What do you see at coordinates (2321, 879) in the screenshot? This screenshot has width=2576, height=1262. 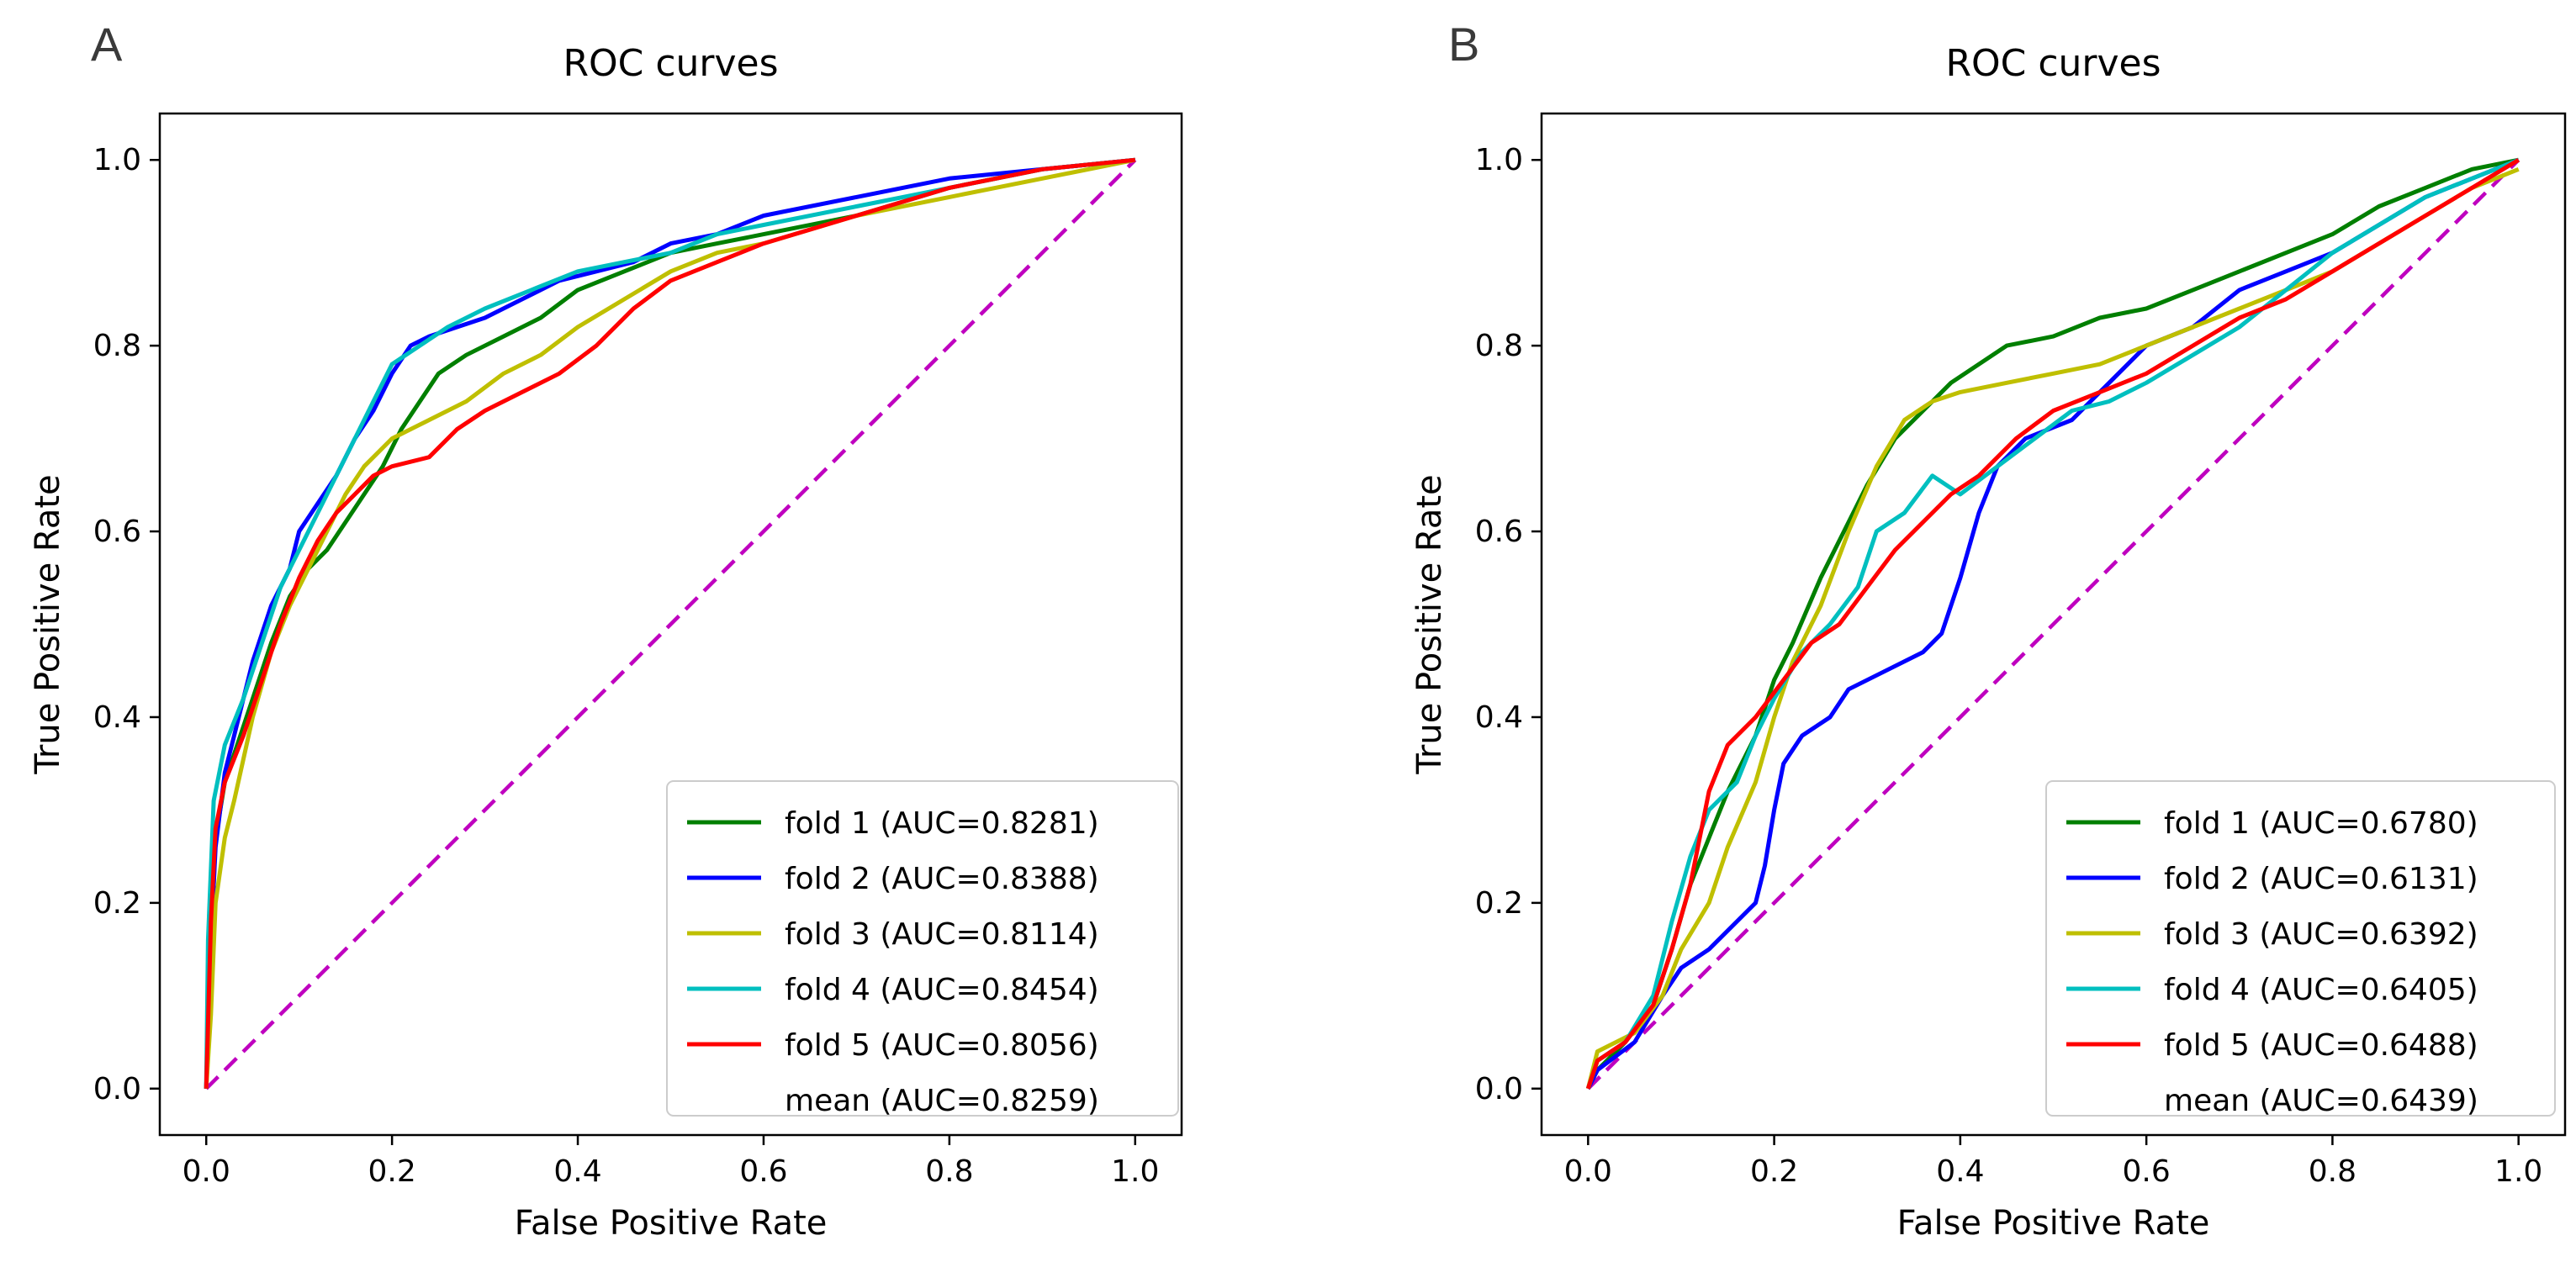 I see `legend-entry: fold 2 (AUC=0.6131)` at bounding box center [2321, 879].